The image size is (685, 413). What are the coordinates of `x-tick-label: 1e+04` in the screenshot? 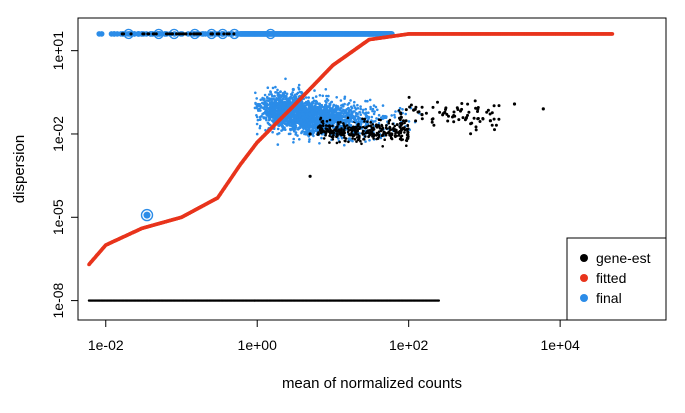 It's located at (560, 345).